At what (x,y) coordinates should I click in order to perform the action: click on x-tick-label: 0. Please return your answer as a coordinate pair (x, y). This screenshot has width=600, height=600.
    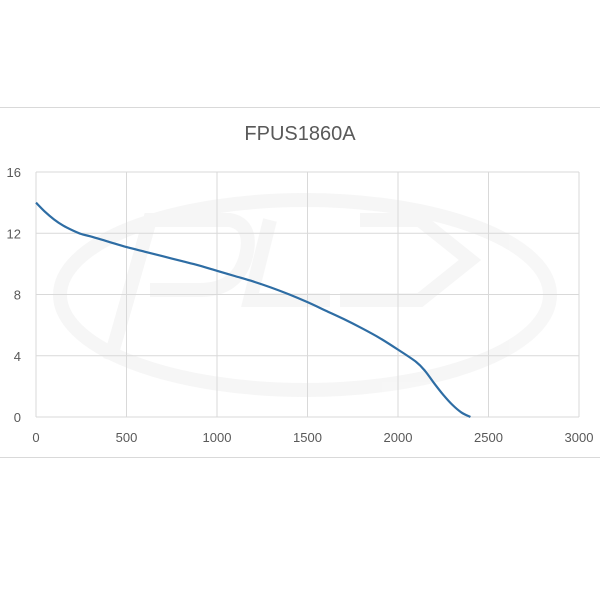
    Looking at the image, I should click on (35, 437).